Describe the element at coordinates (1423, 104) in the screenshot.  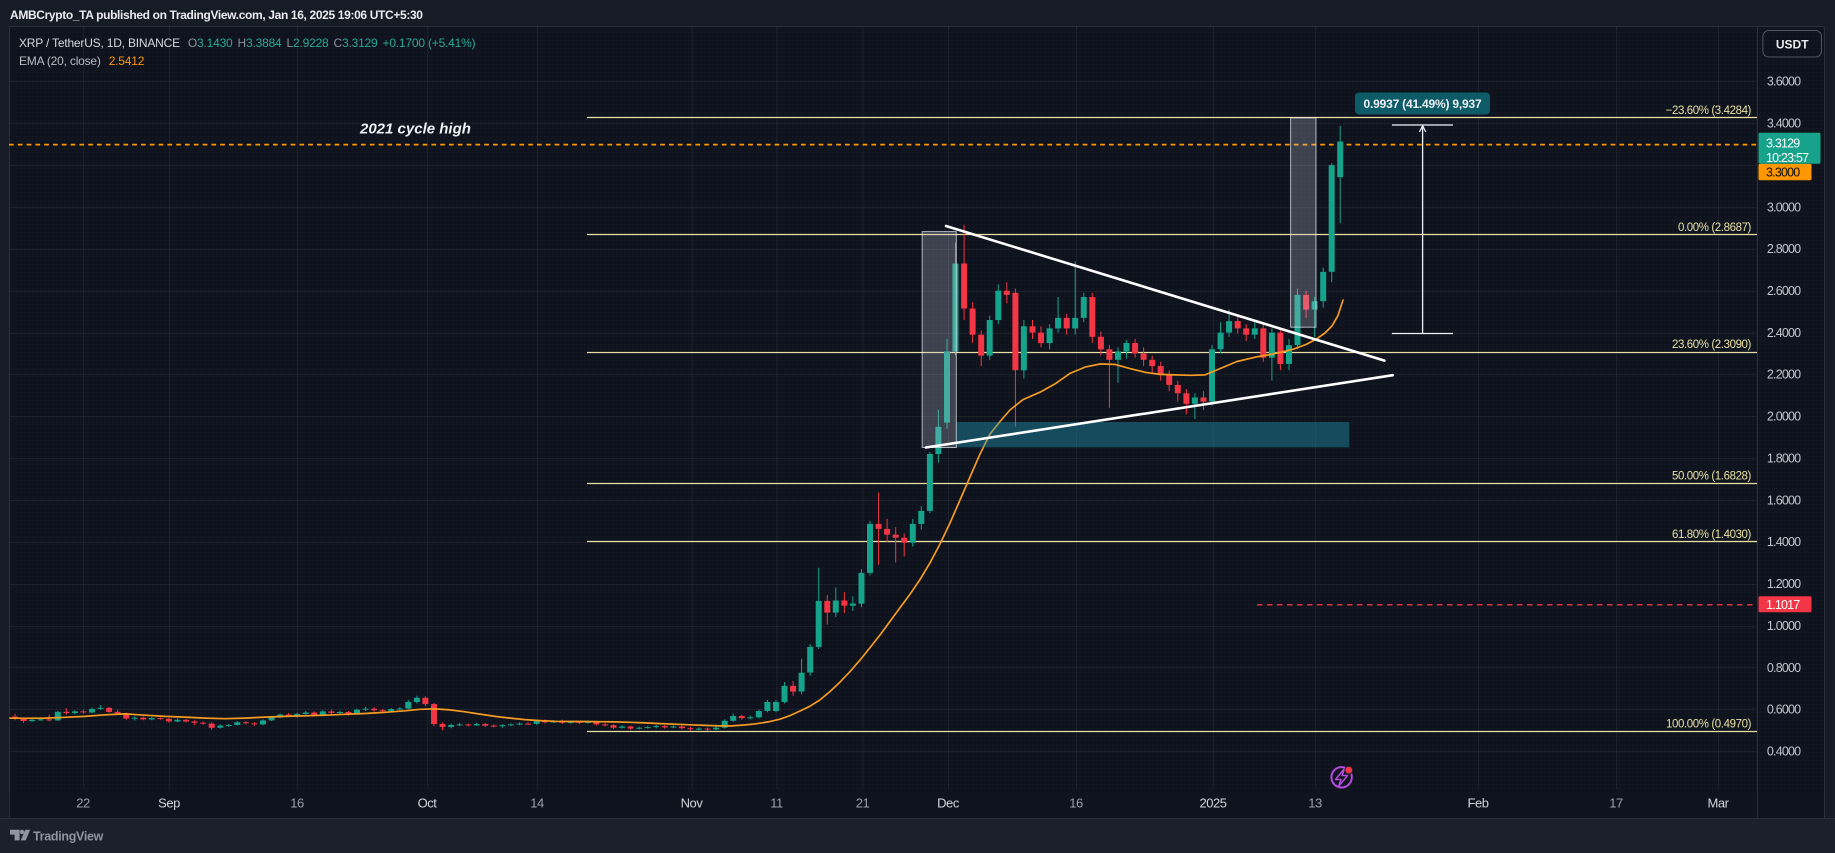
I see `svg-text: 0.9937 (41.49%) 9,937` at that location.